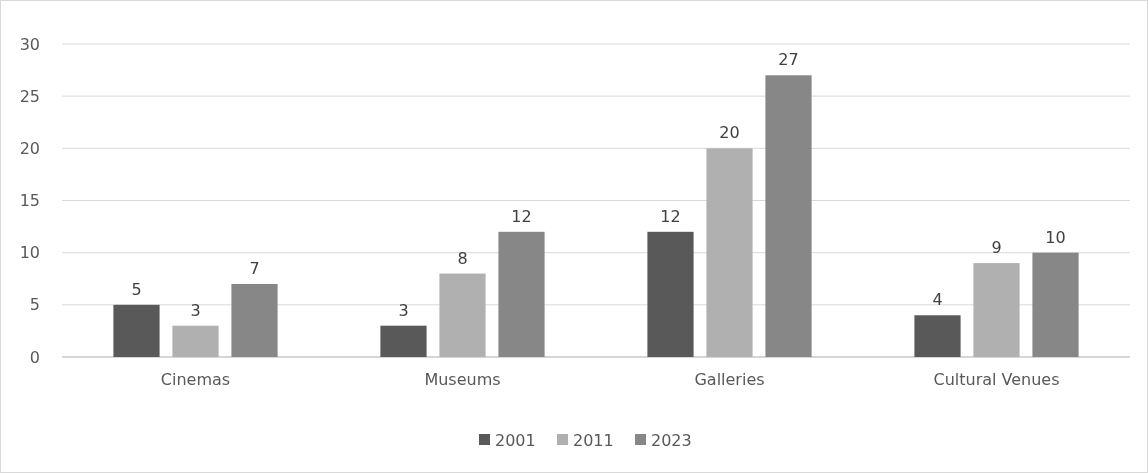 This screenshot has height=473, width=1148. What do you see at coordinates (29, 201) in the screenshot?
I see `y-tick-label: 15` at bounding box center [29, 201].